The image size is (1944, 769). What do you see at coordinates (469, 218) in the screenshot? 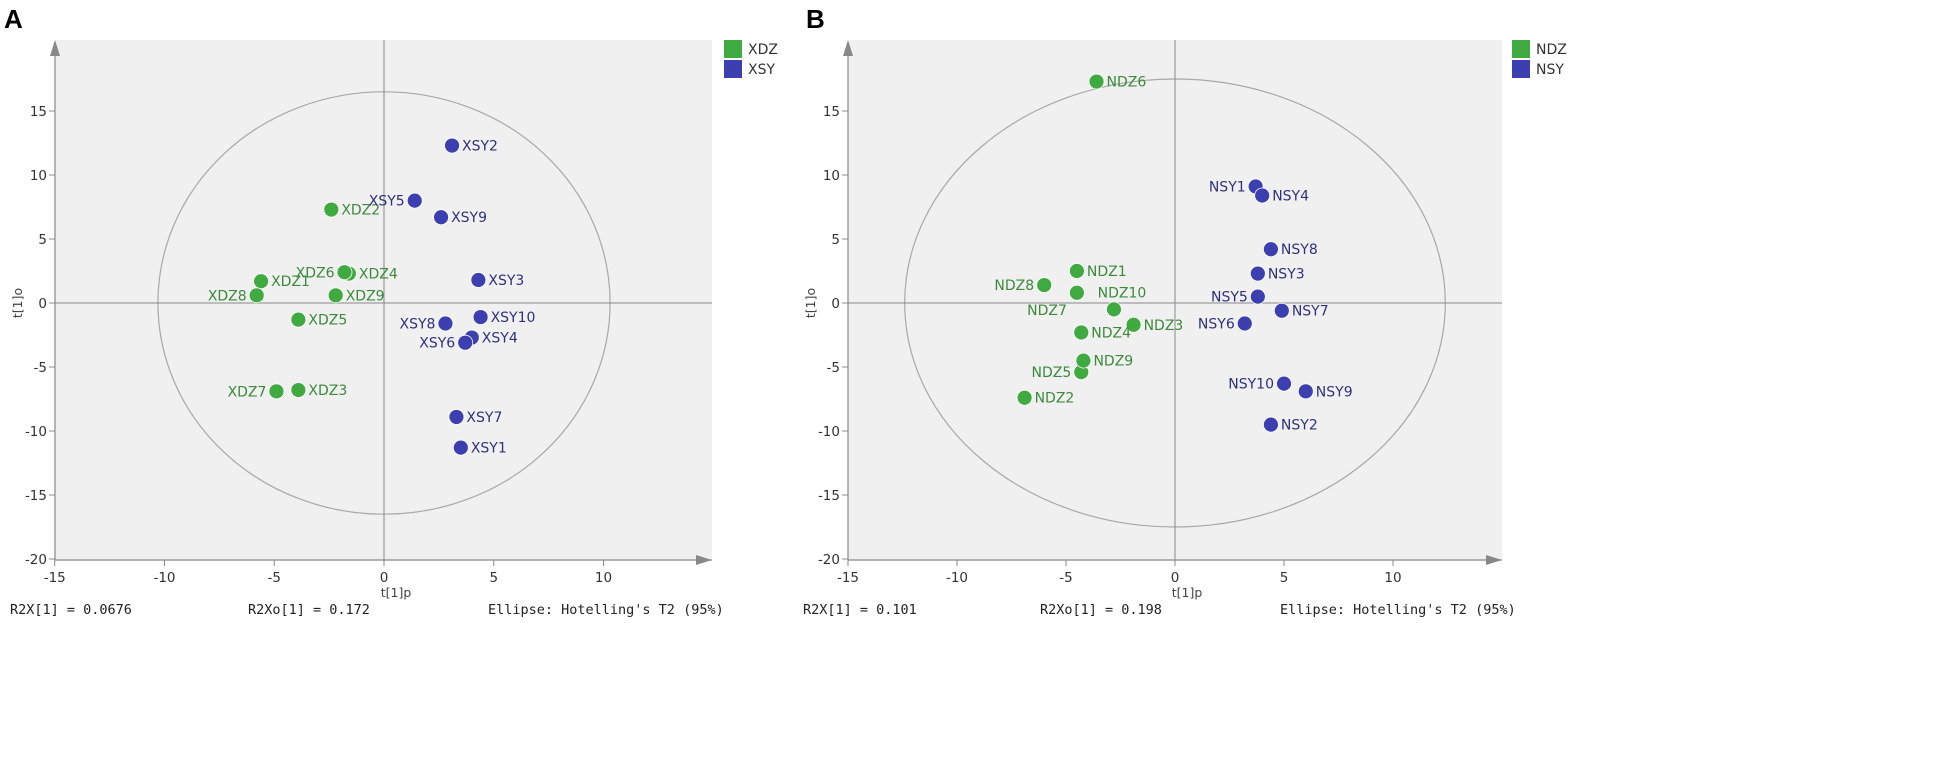
I see `point-label-xsy9: XSY9` at bounding box center [469, 218].